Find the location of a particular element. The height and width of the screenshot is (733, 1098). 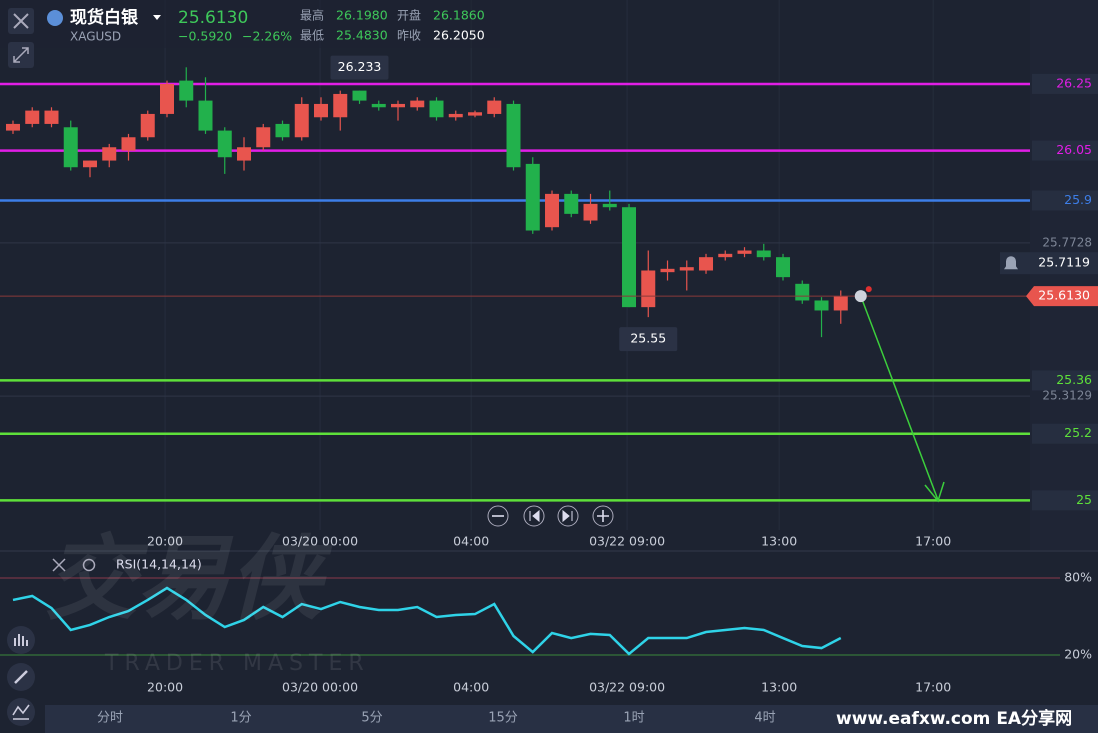

bell-icon is located at coordinates (1011, 263).